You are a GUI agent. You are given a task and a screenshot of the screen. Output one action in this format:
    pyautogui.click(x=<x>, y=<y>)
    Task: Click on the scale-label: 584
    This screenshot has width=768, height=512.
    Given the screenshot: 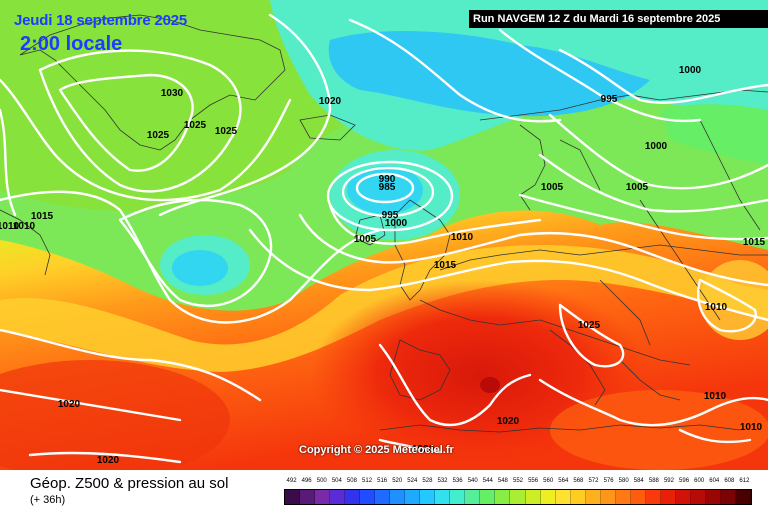 What is the action you would take?
    pyautogui.click(x=638, y=481)
    